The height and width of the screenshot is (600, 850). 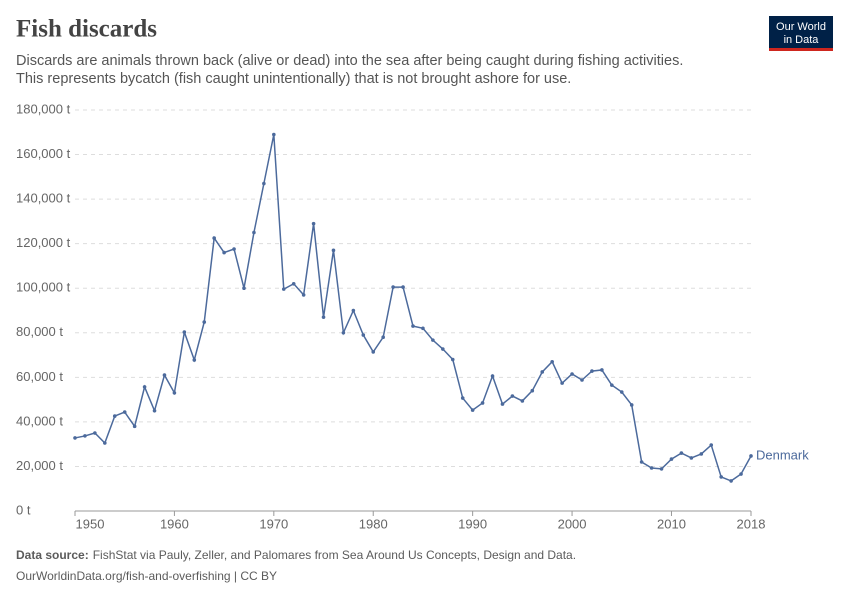 What do you see at coordinates (373, 523) in the screenshot?
I see `x-tick-label: 1980` at bounding box center [373, 523].